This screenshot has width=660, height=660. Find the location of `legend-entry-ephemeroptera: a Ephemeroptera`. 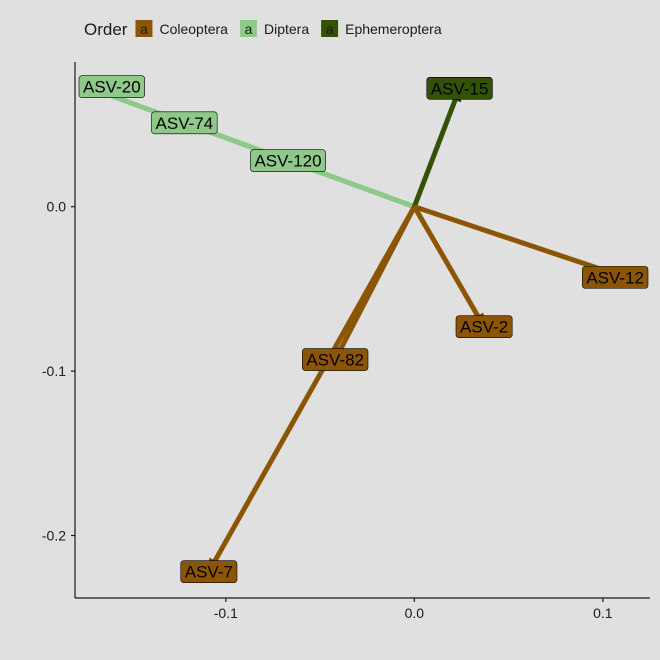

legend-entry-ephemeroptera: a Ephemeroptera is located at coordinates (381, 28).